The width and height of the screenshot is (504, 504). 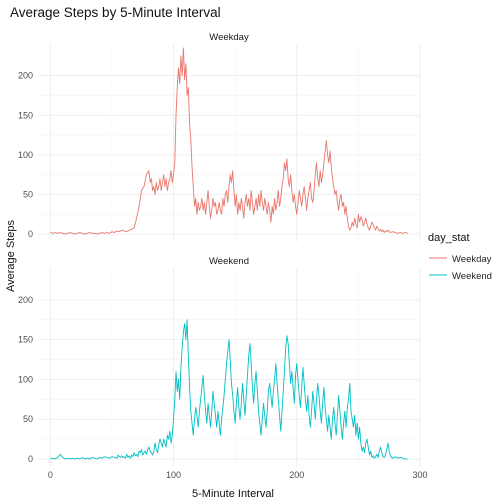 I want to click on x-tick-label: 200, so click(x=296, y=475).